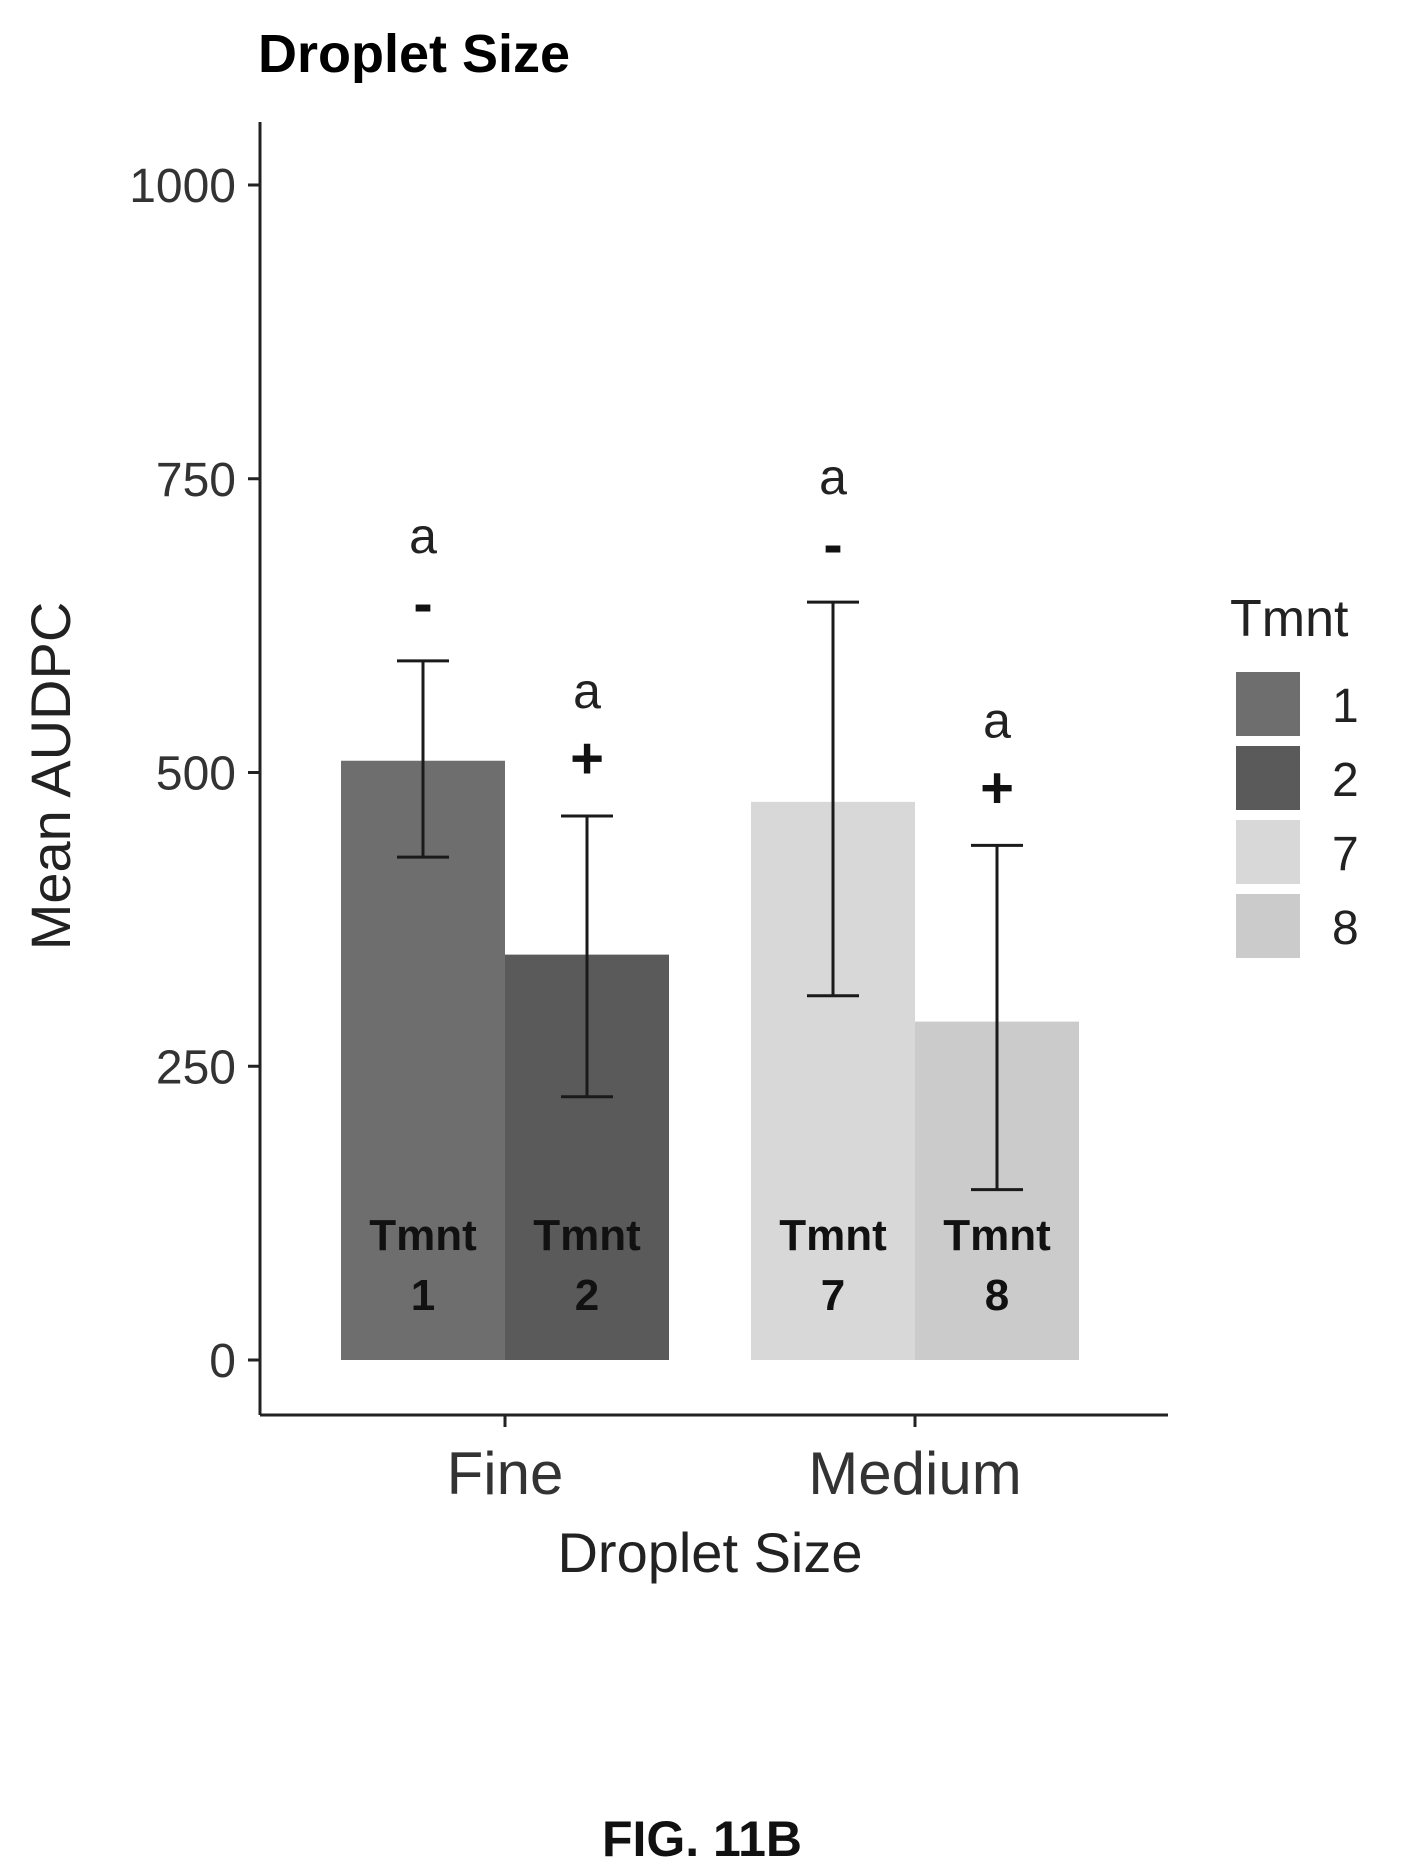 The width and height of the screenshot is (1404, 1868). Describe the element at coordinates (196, 480) in the screenshot. I see `y-tick-label: 750` at that location.